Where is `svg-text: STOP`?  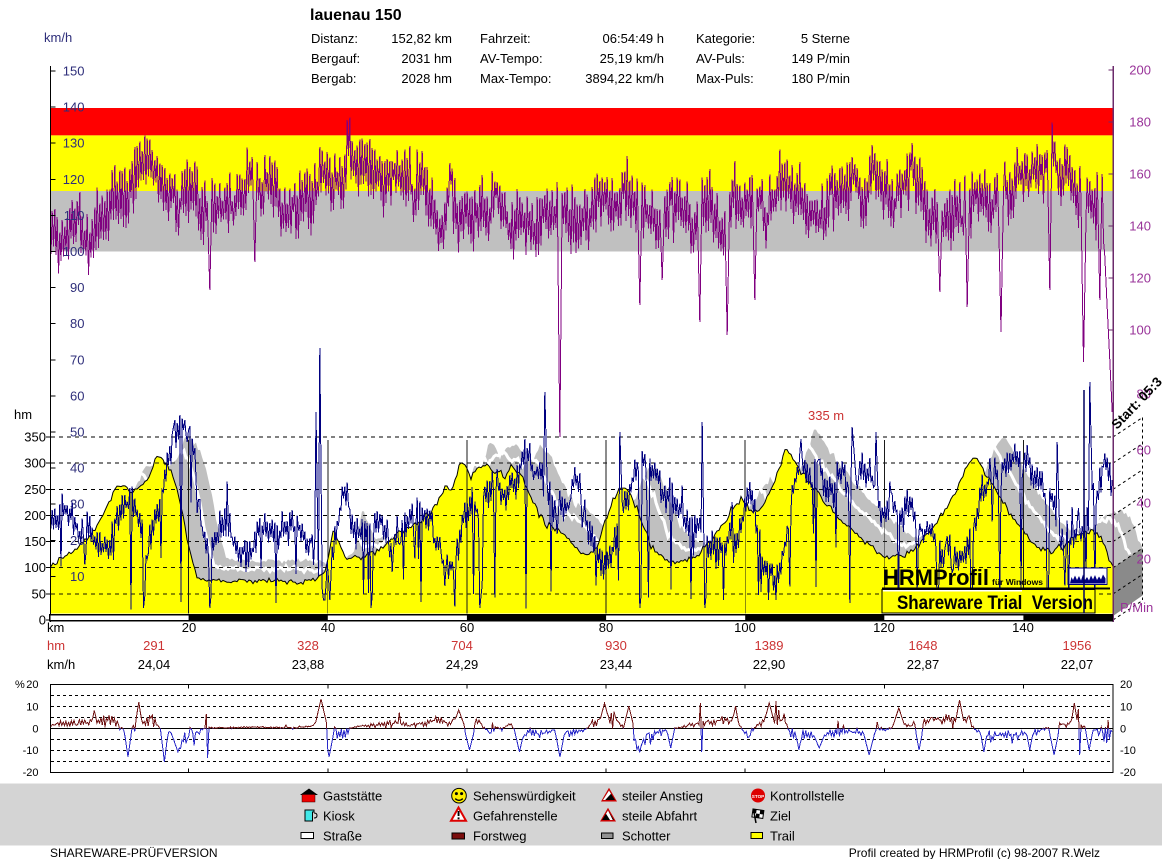
svg-text: STOP is located at coordinates (758, 796).